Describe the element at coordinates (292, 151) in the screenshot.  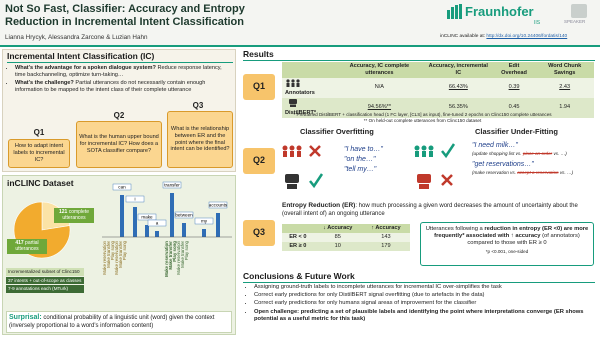
I see `people-red` at that location.